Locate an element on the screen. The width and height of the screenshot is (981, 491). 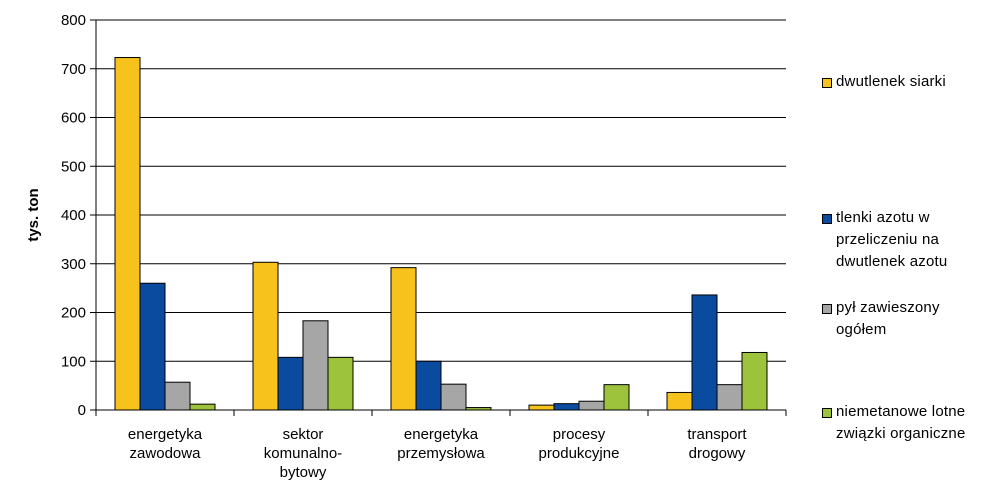
legend-label: niemetanowe lotne związki organiczne is located at coordinates (901, 422).